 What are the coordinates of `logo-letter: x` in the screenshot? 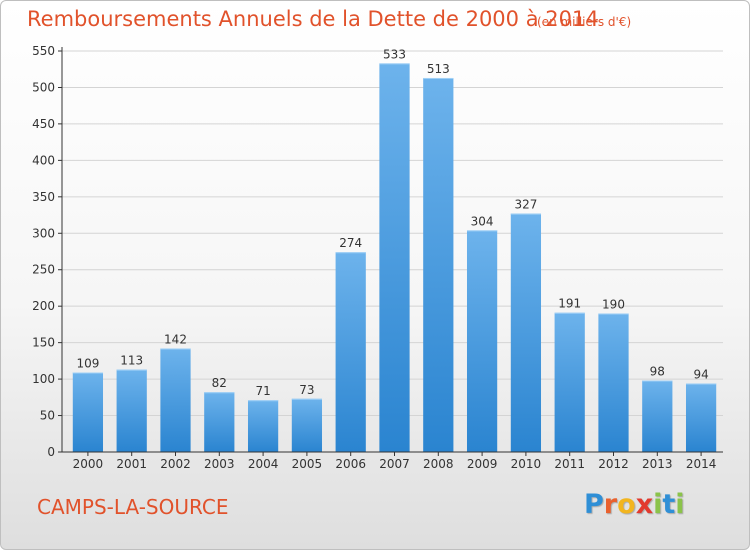 It's located at (644, 504).